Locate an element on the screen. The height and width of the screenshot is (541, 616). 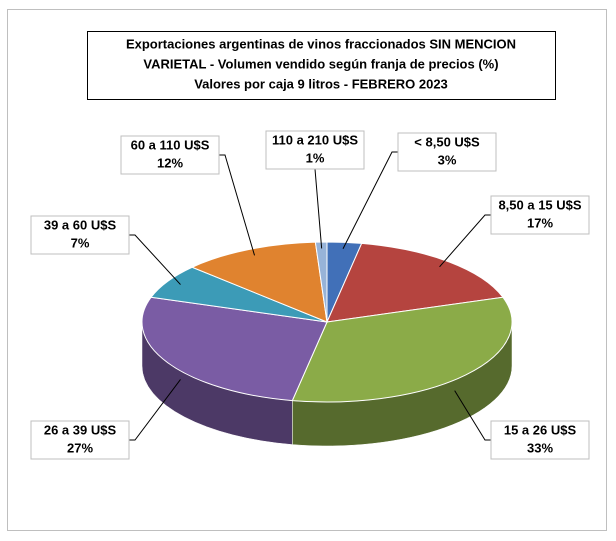
data-label-name: 8,50 a 15 U$S is located at coordinates (539, 204).